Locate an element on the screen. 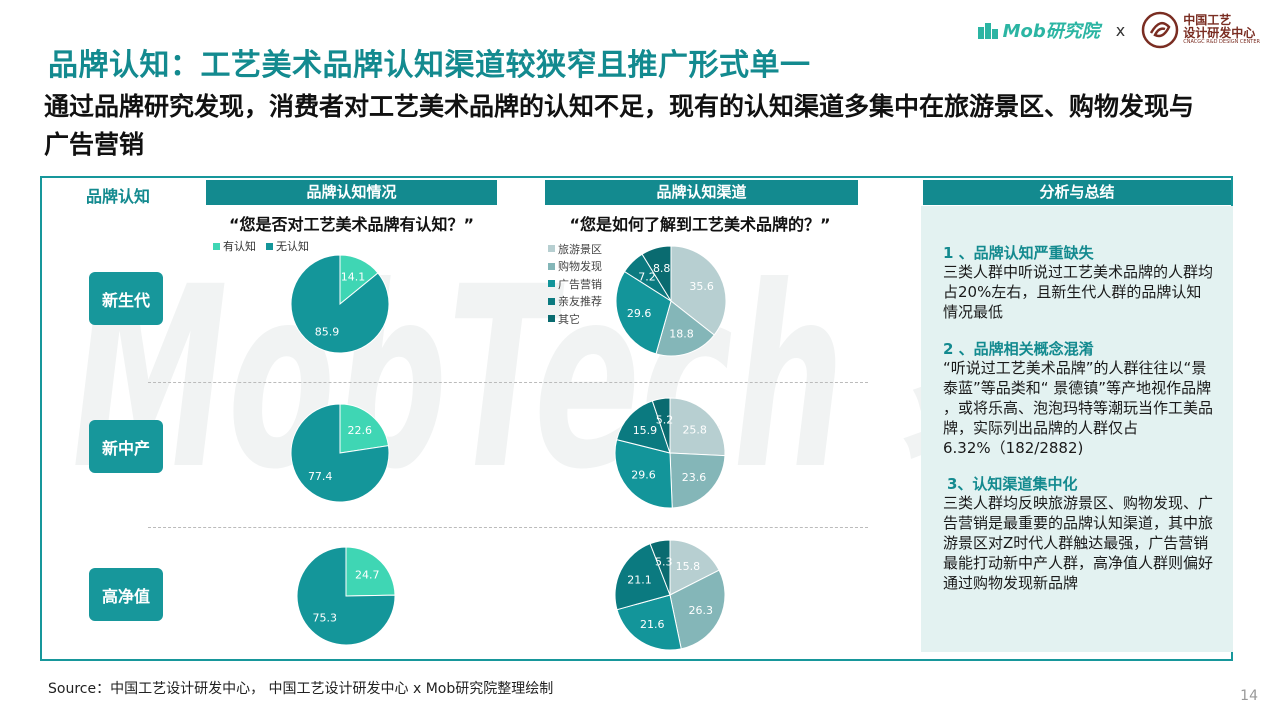 This screenshot has height=720, width=1280. header-summary: 分析与总结 is located at coordinates (1077, 192).